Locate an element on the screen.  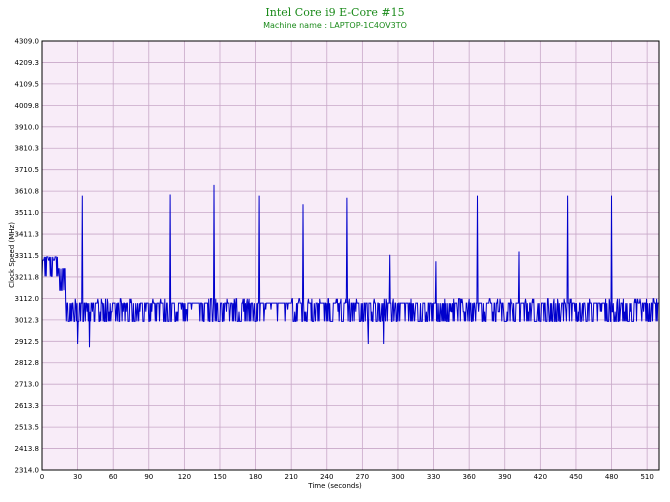
y-tick-label: 2513.5 is located at coordinates (27, 428).